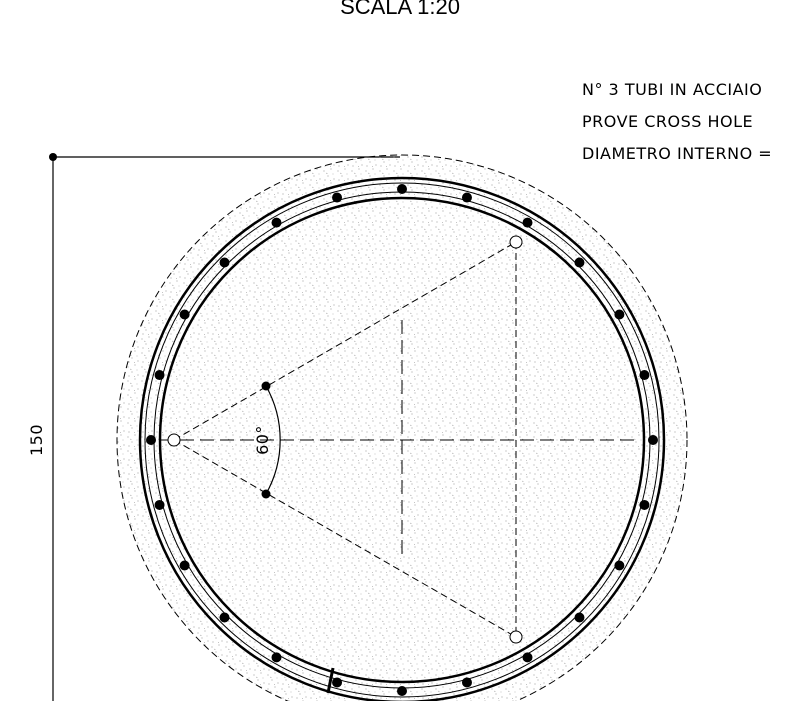  Describe the element at coordinates (667, 121) in the screenshot. I see `note-line: PROVE CROSS HOLE` at that location.